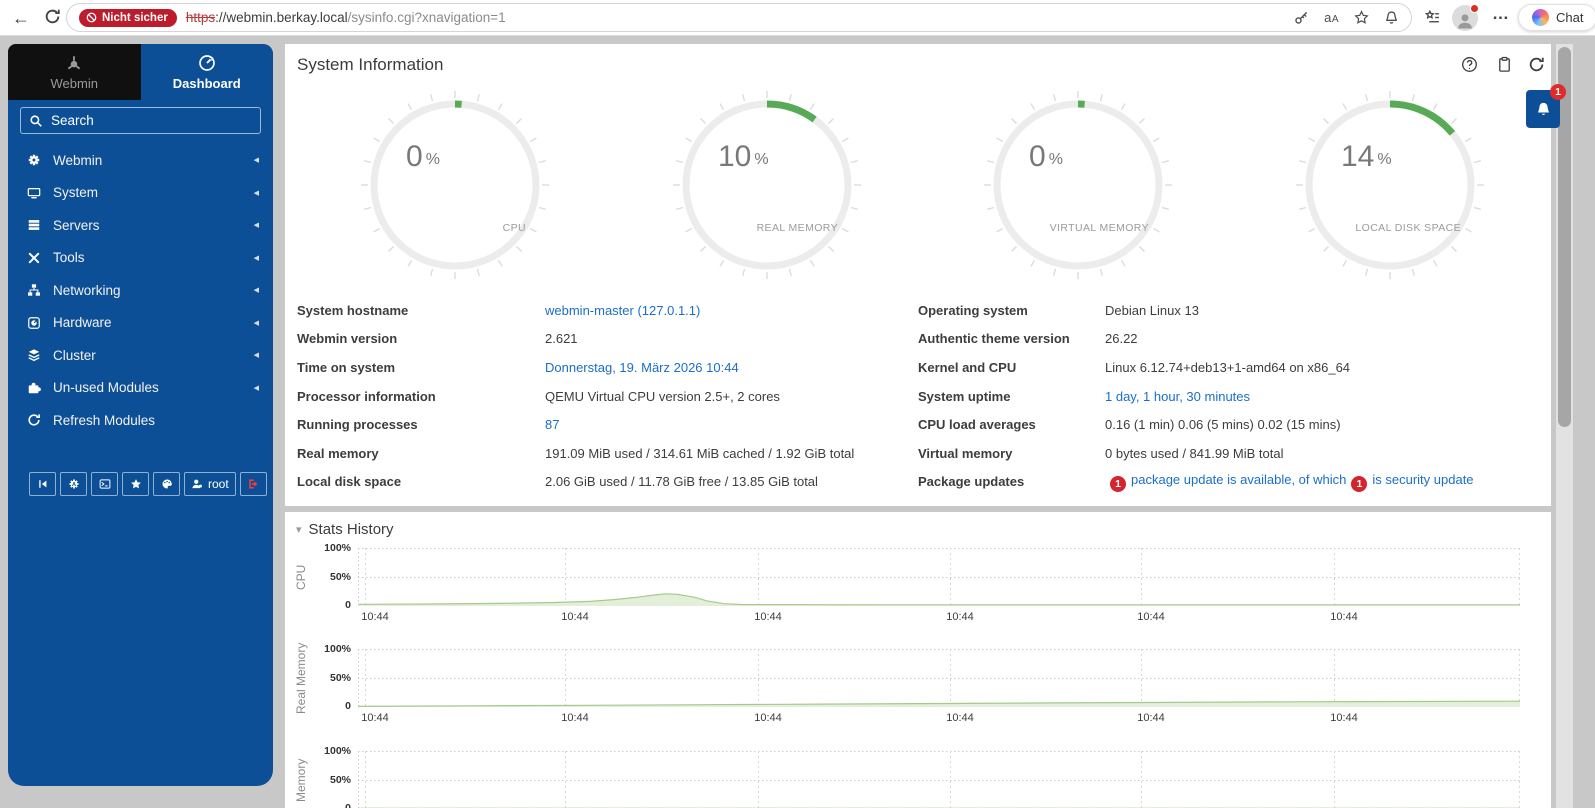  I want to click on back-icon: ←, so click(21, 18).